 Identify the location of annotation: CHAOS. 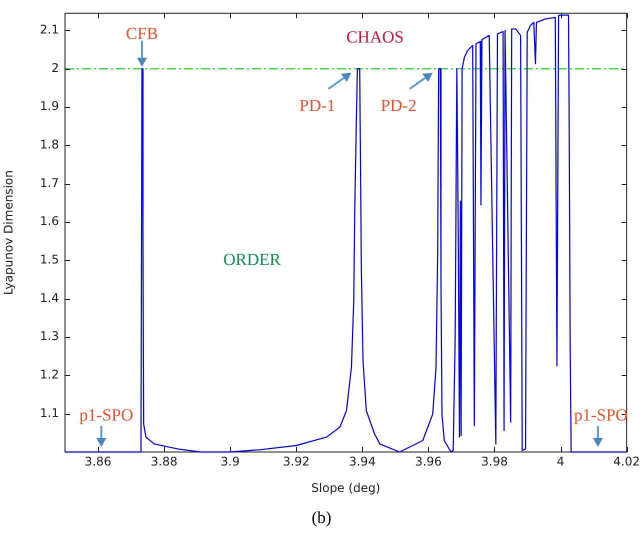
(375, 37).